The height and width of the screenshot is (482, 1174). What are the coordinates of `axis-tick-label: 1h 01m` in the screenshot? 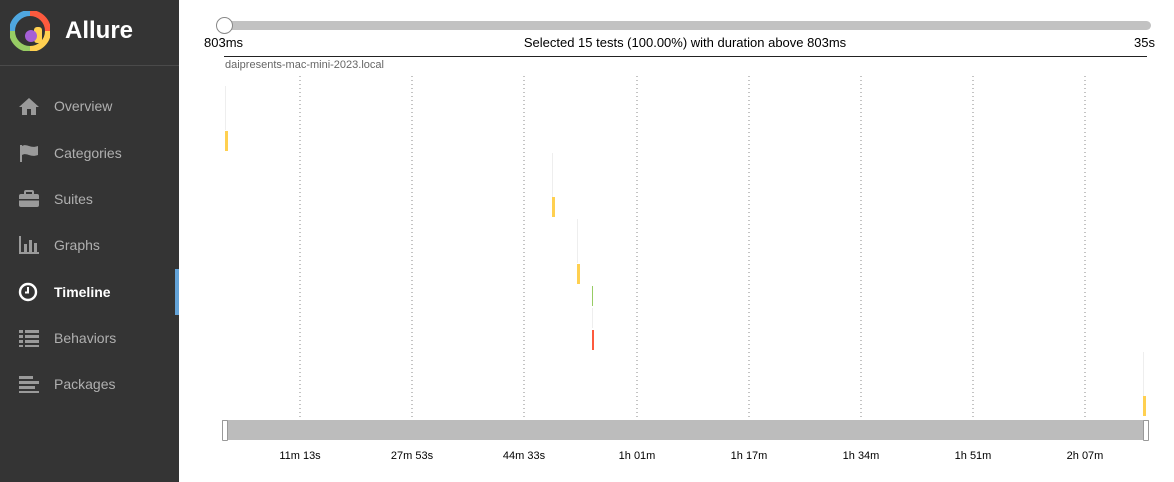 It's located at (637, 456).